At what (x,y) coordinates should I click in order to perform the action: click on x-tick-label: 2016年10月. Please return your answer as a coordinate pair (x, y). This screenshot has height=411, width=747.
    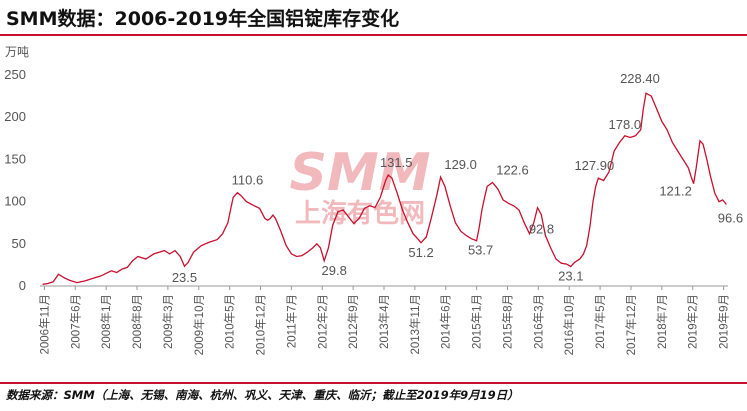
    Looking at the image, I should click on (569, 324).